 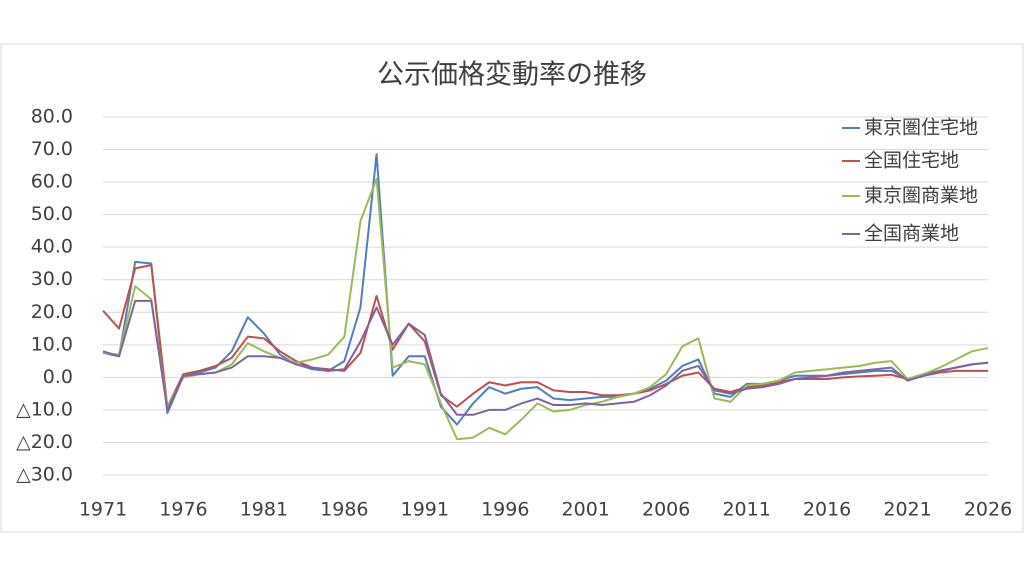 What do you see at coordinates (988, 510) in the screenshot?
I see `x-tick-label: 2026` at bounding box center [988, 510].